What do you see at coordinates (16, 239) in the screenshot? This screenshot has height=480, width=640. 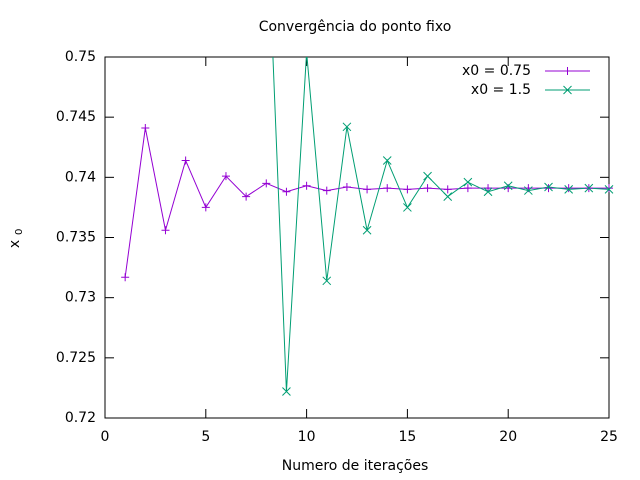 I see `y-axis-label-group: x 0` at bounding box center [16, 239].